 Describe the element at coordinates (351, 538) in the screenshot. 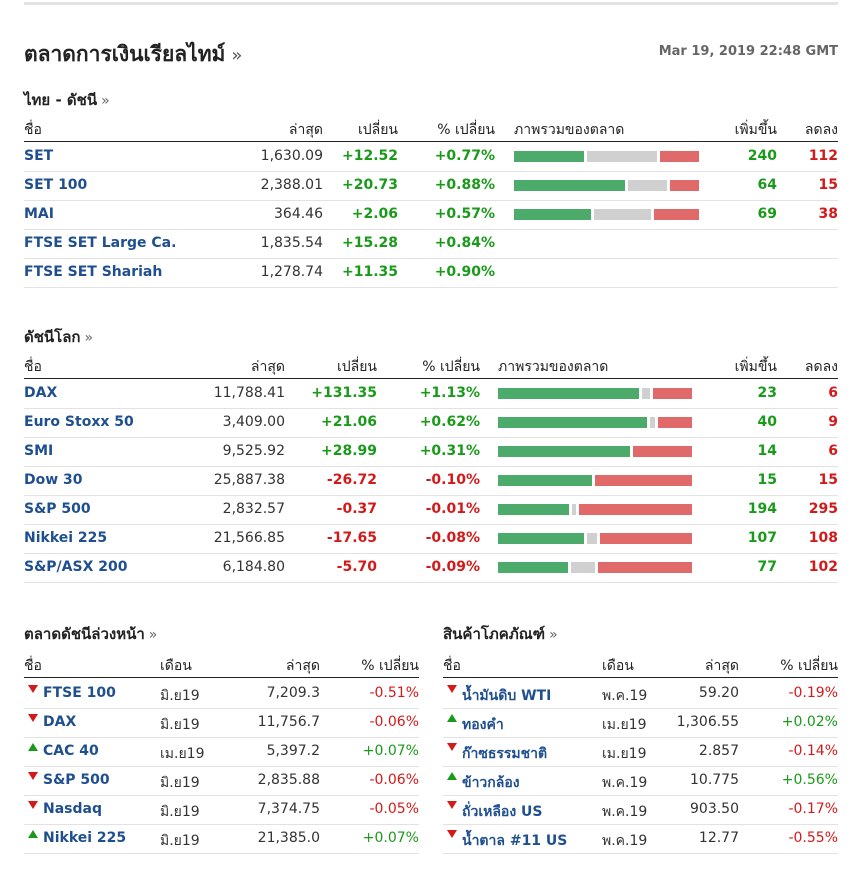

I see `change-value: -17.65` at that location.